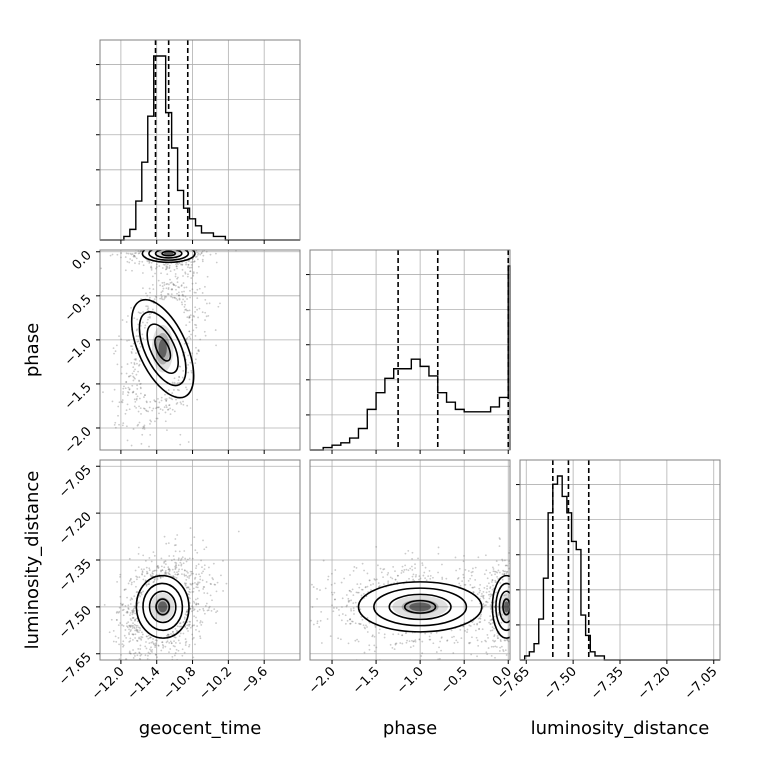 The image size is (760, 760). What do you see at coordinates (418, 598) in the screenshot?
I see `scatter-points` at bounding box center [418, 598].